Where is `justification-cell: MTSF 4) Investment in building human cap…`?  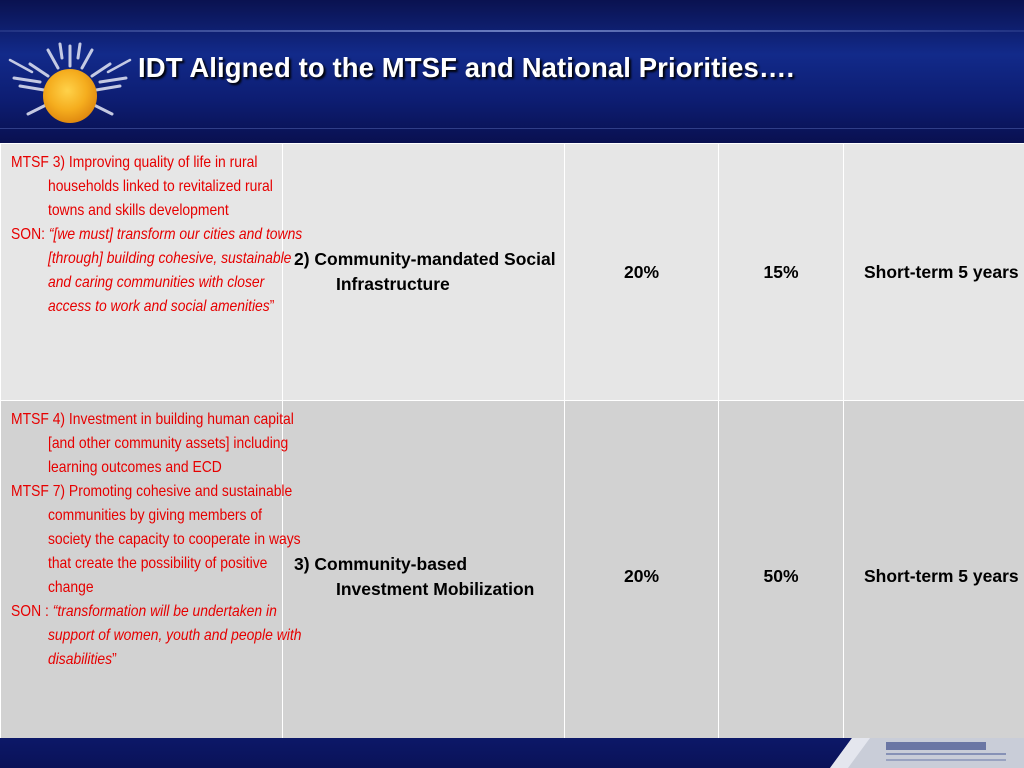 justification-cell: MTSF 4) Investment in building human cap… is located at coordinates (150, 576).